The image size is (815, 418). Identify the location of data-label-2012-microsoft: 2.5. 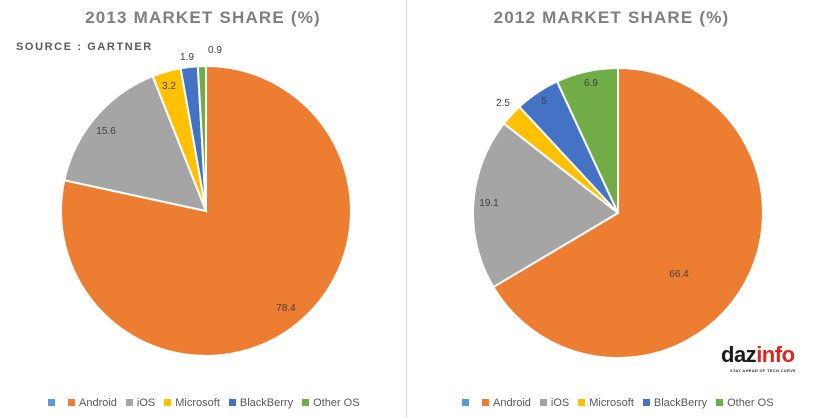
(503, 103).